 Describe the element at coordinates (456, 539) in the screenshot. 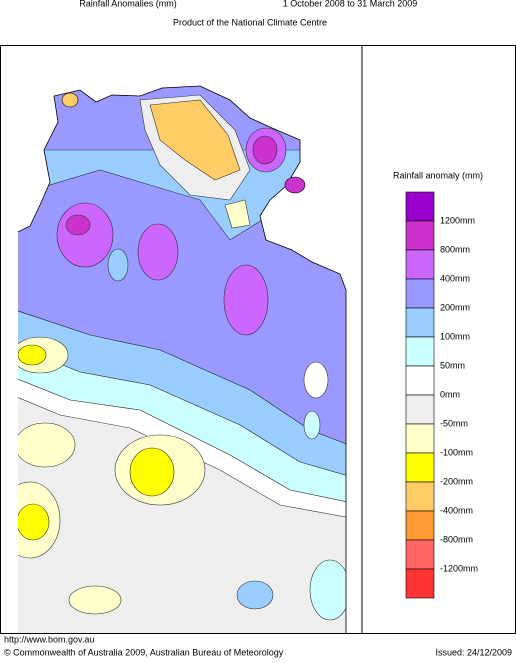

I see `legend-label: -800mm` at that location.